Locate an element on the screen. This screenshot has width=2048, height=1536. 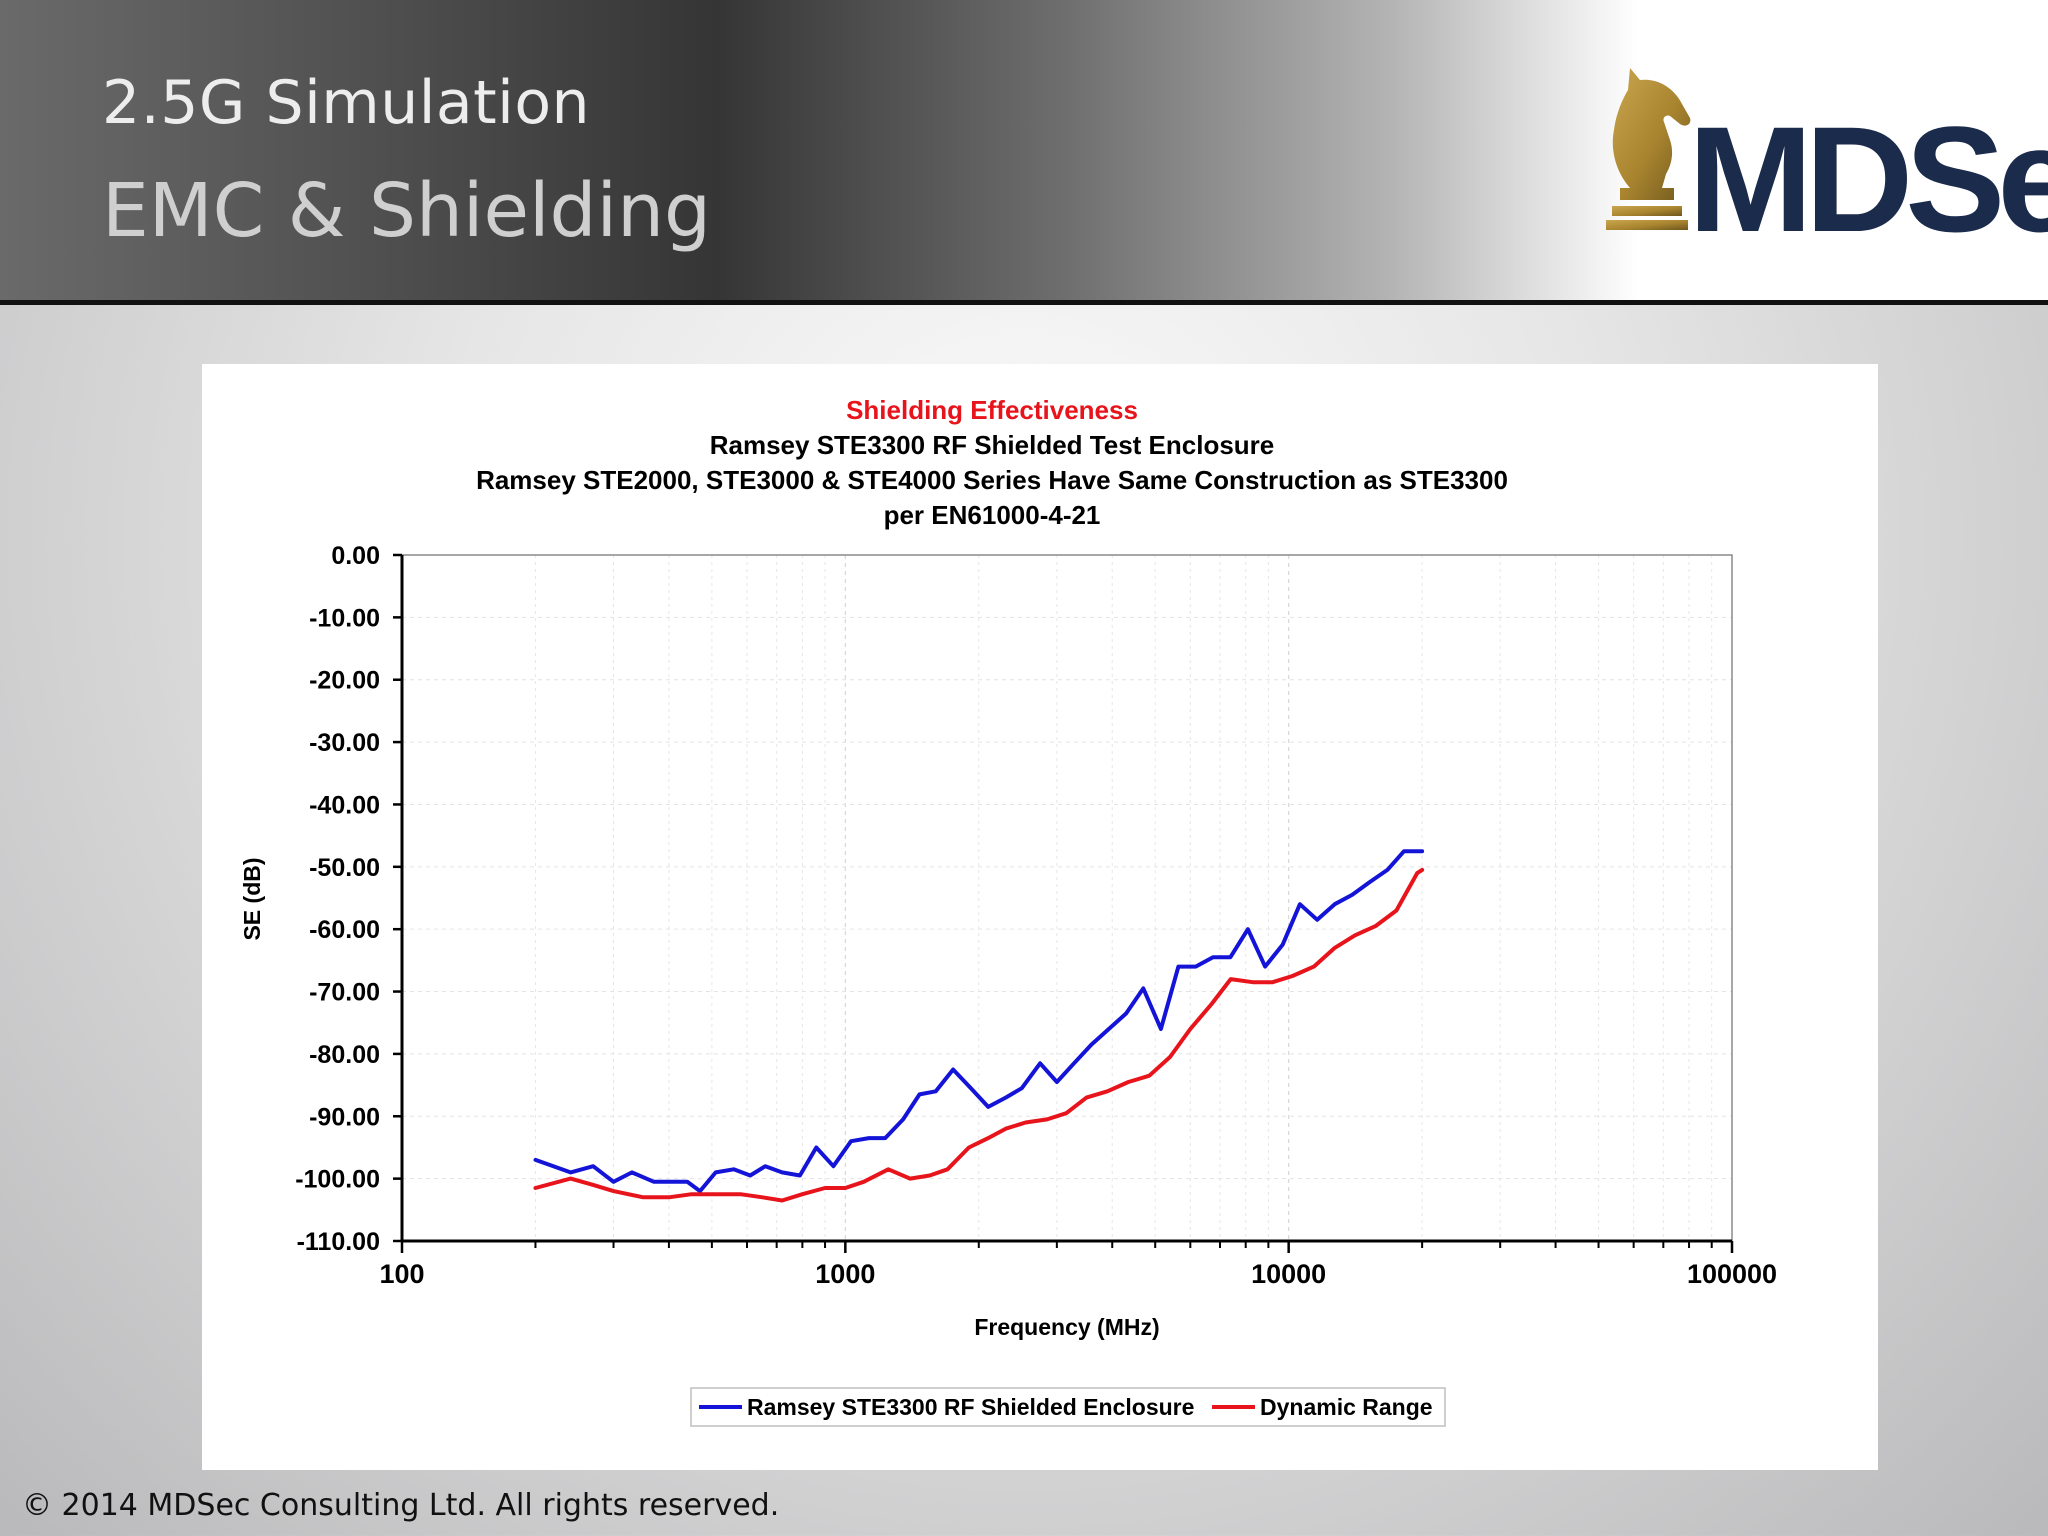
y-tick-label: -50.00 is located at coordinates (344, 868).